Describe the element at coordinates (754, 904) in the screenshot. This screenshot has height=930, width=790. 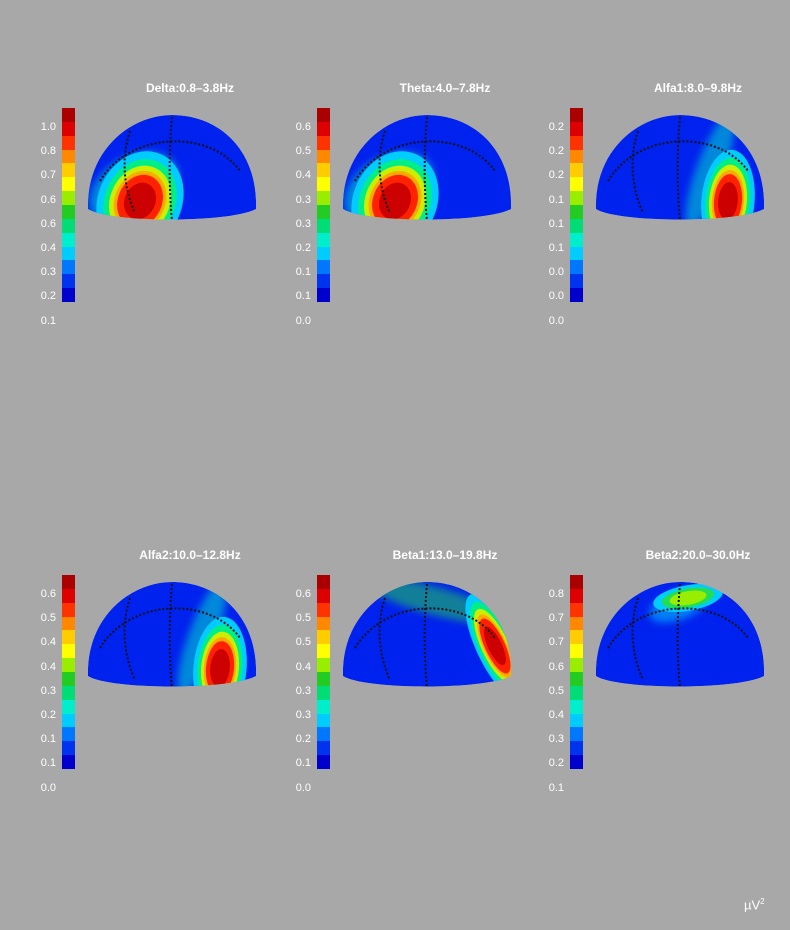
I see `unit-label: µV2` at that location.